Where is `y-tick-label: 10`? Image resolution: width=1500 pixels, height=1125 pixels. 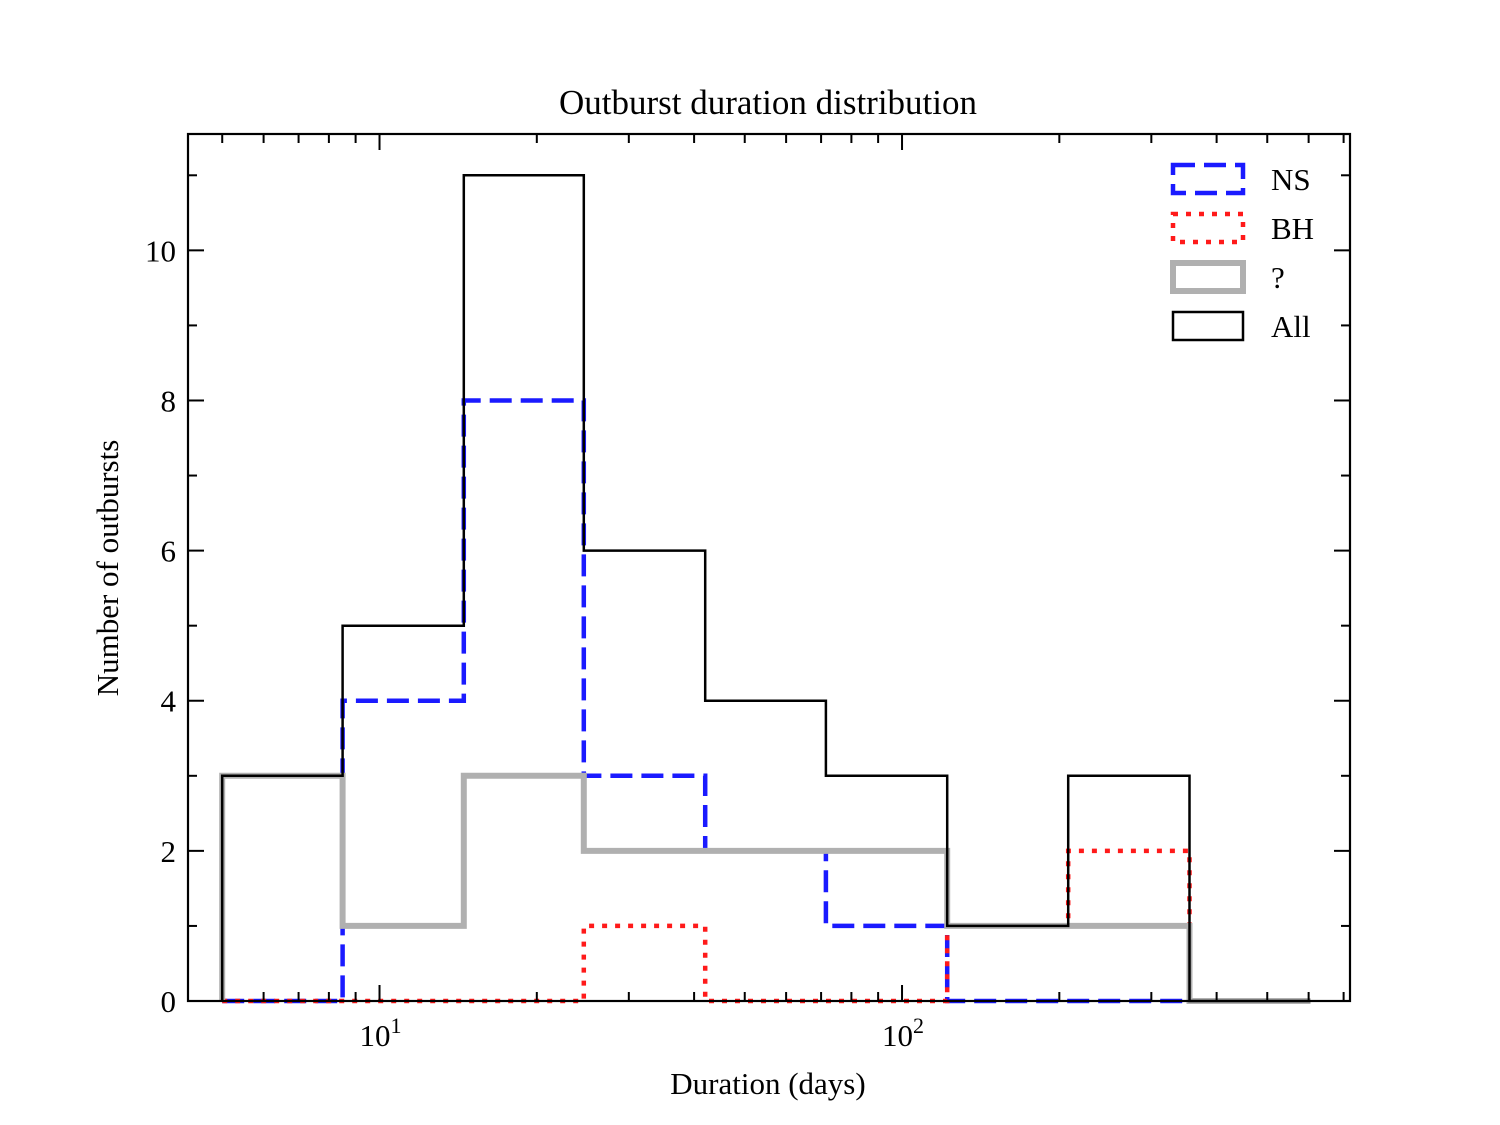 y-tick-label: 10 is located at coordinates (160, 250).